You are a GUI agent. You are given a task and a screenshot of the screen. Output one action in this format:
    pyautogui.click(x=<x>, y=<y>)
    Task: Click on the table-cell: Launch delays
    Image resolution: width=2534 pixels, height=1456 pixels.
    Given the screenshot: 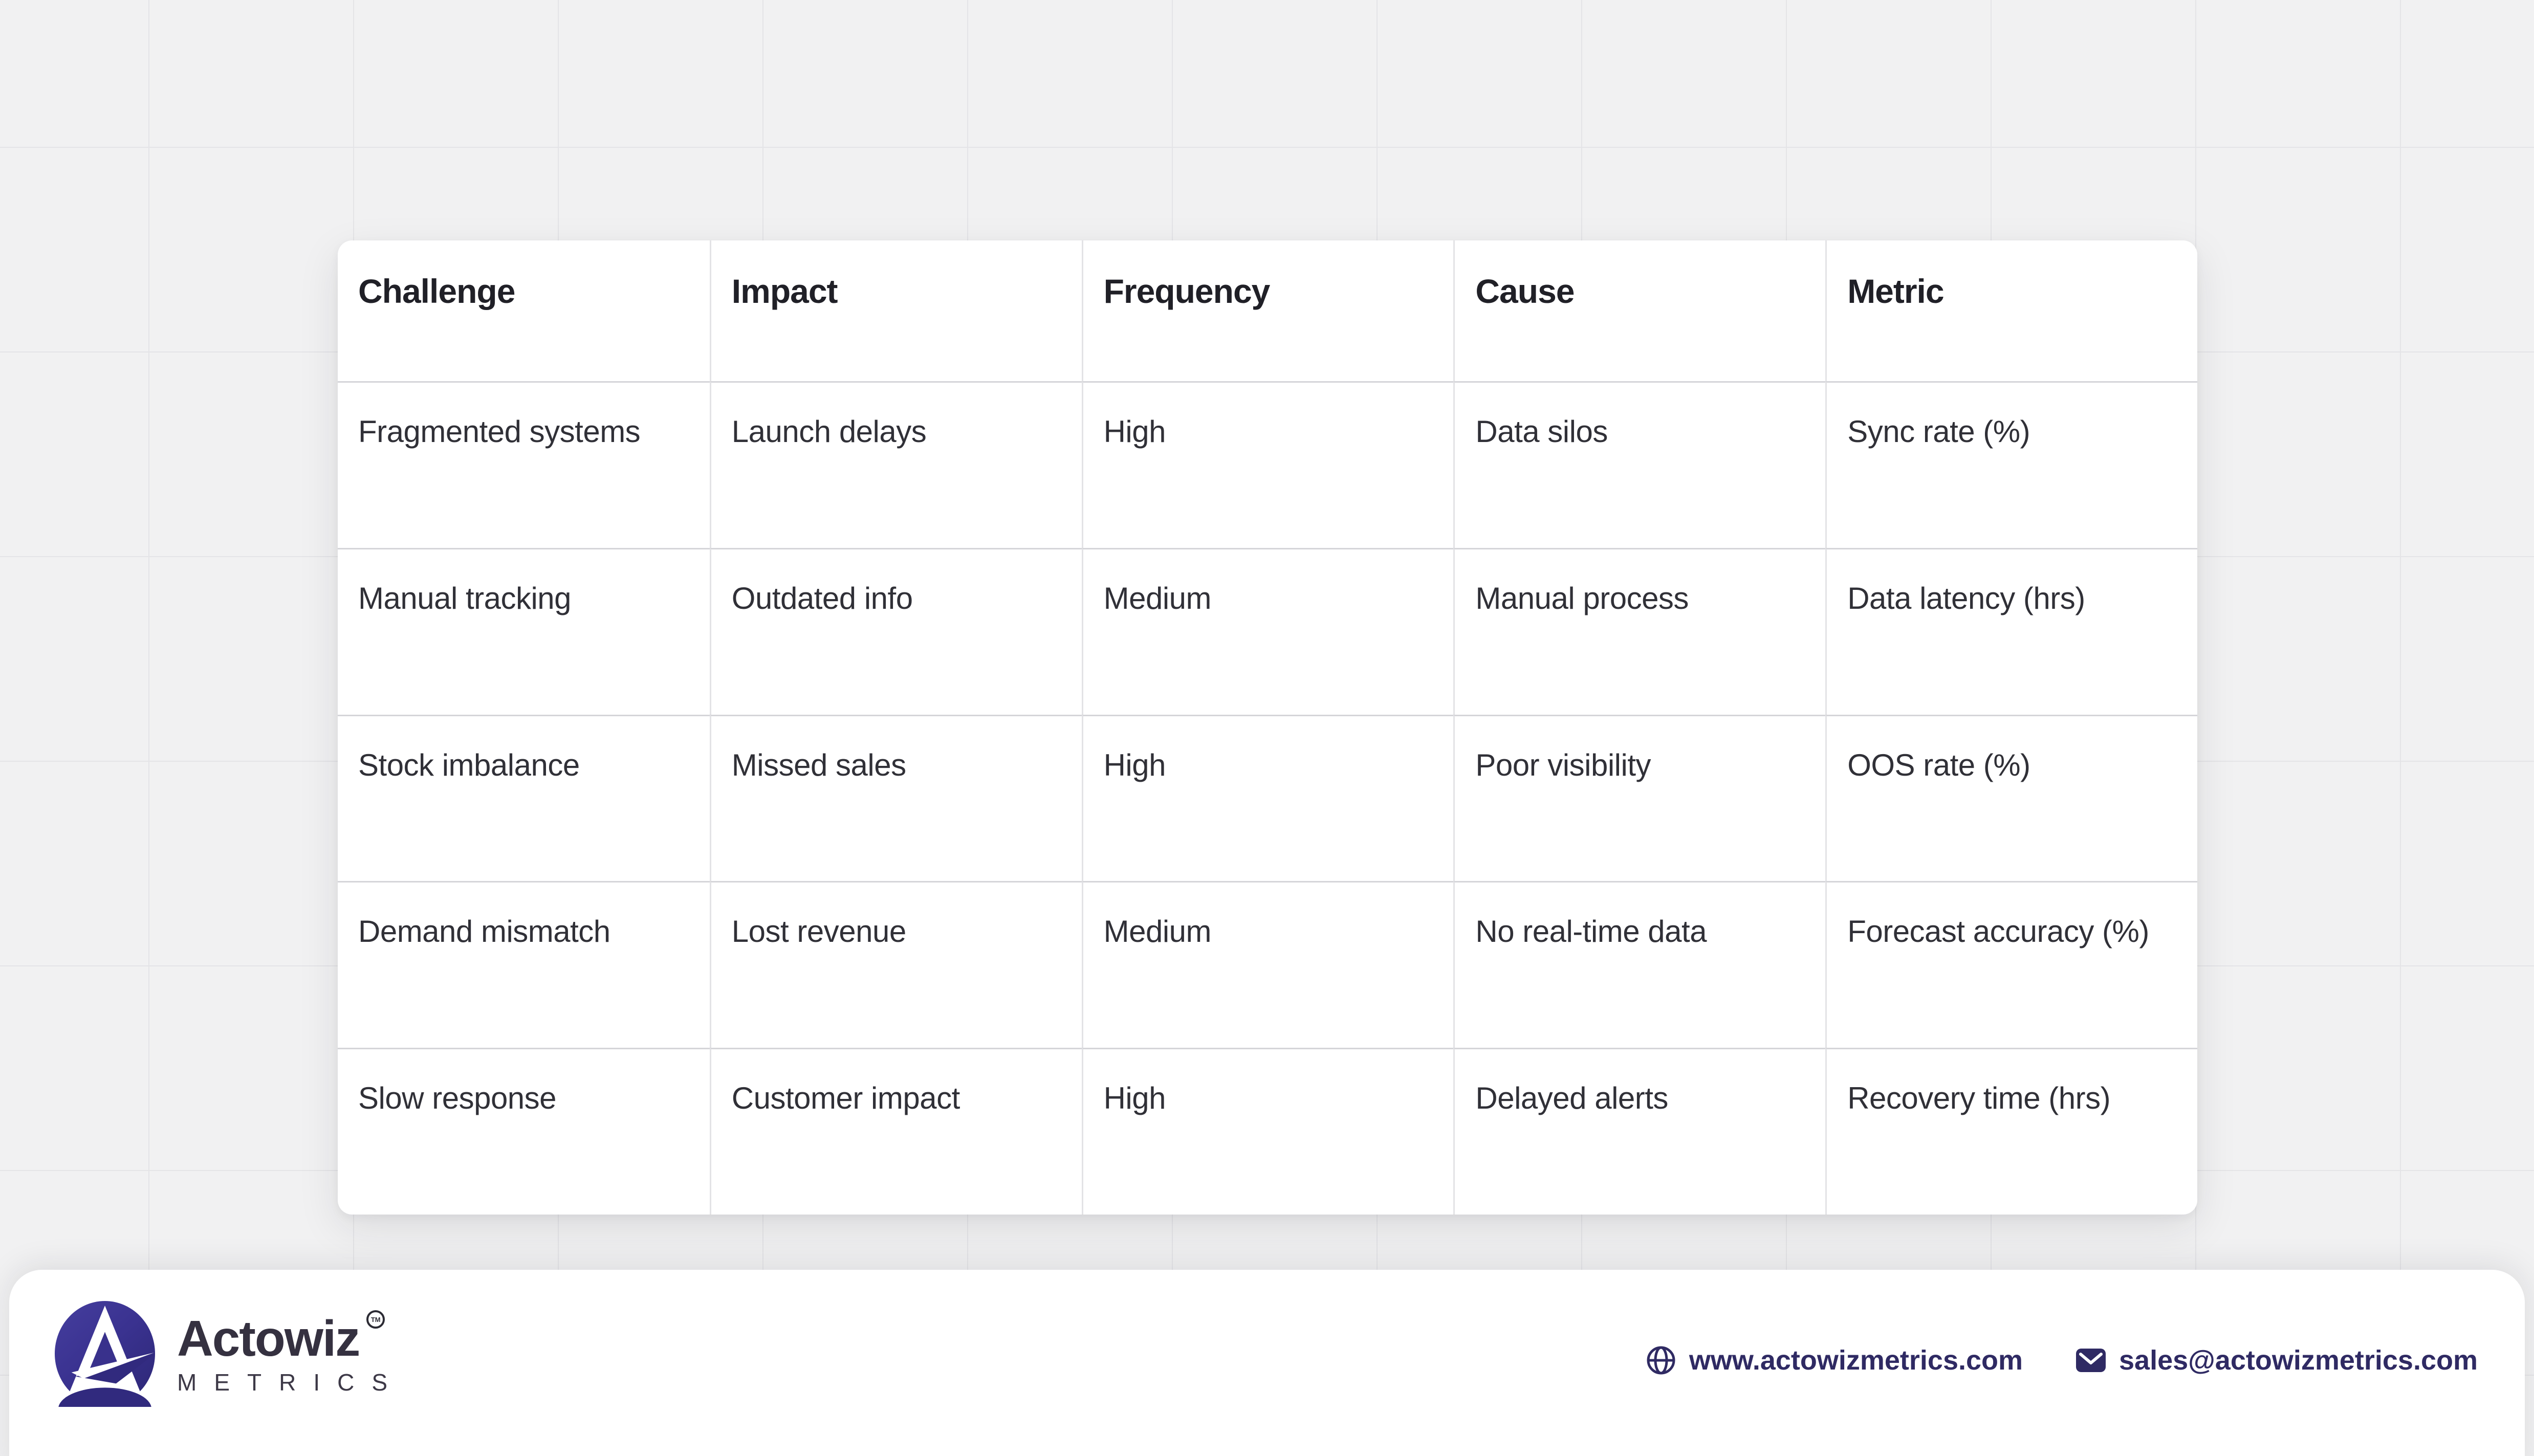 What is the action you would take?
    pyautogui.click(x=895, y=464)
    